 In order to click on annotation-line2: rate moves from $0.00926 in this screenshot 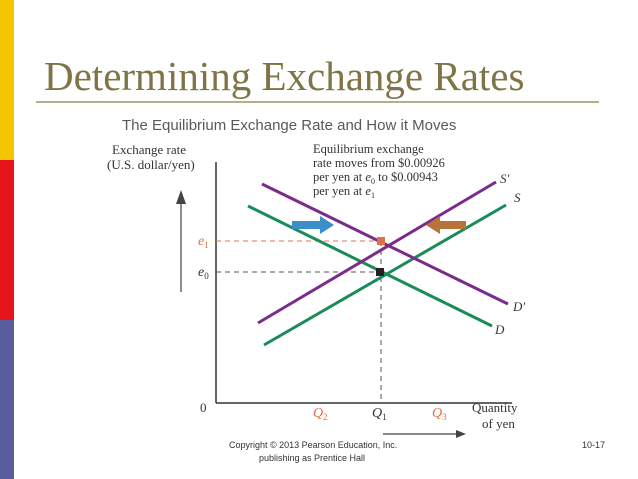, I will do `click(379, 163)`.